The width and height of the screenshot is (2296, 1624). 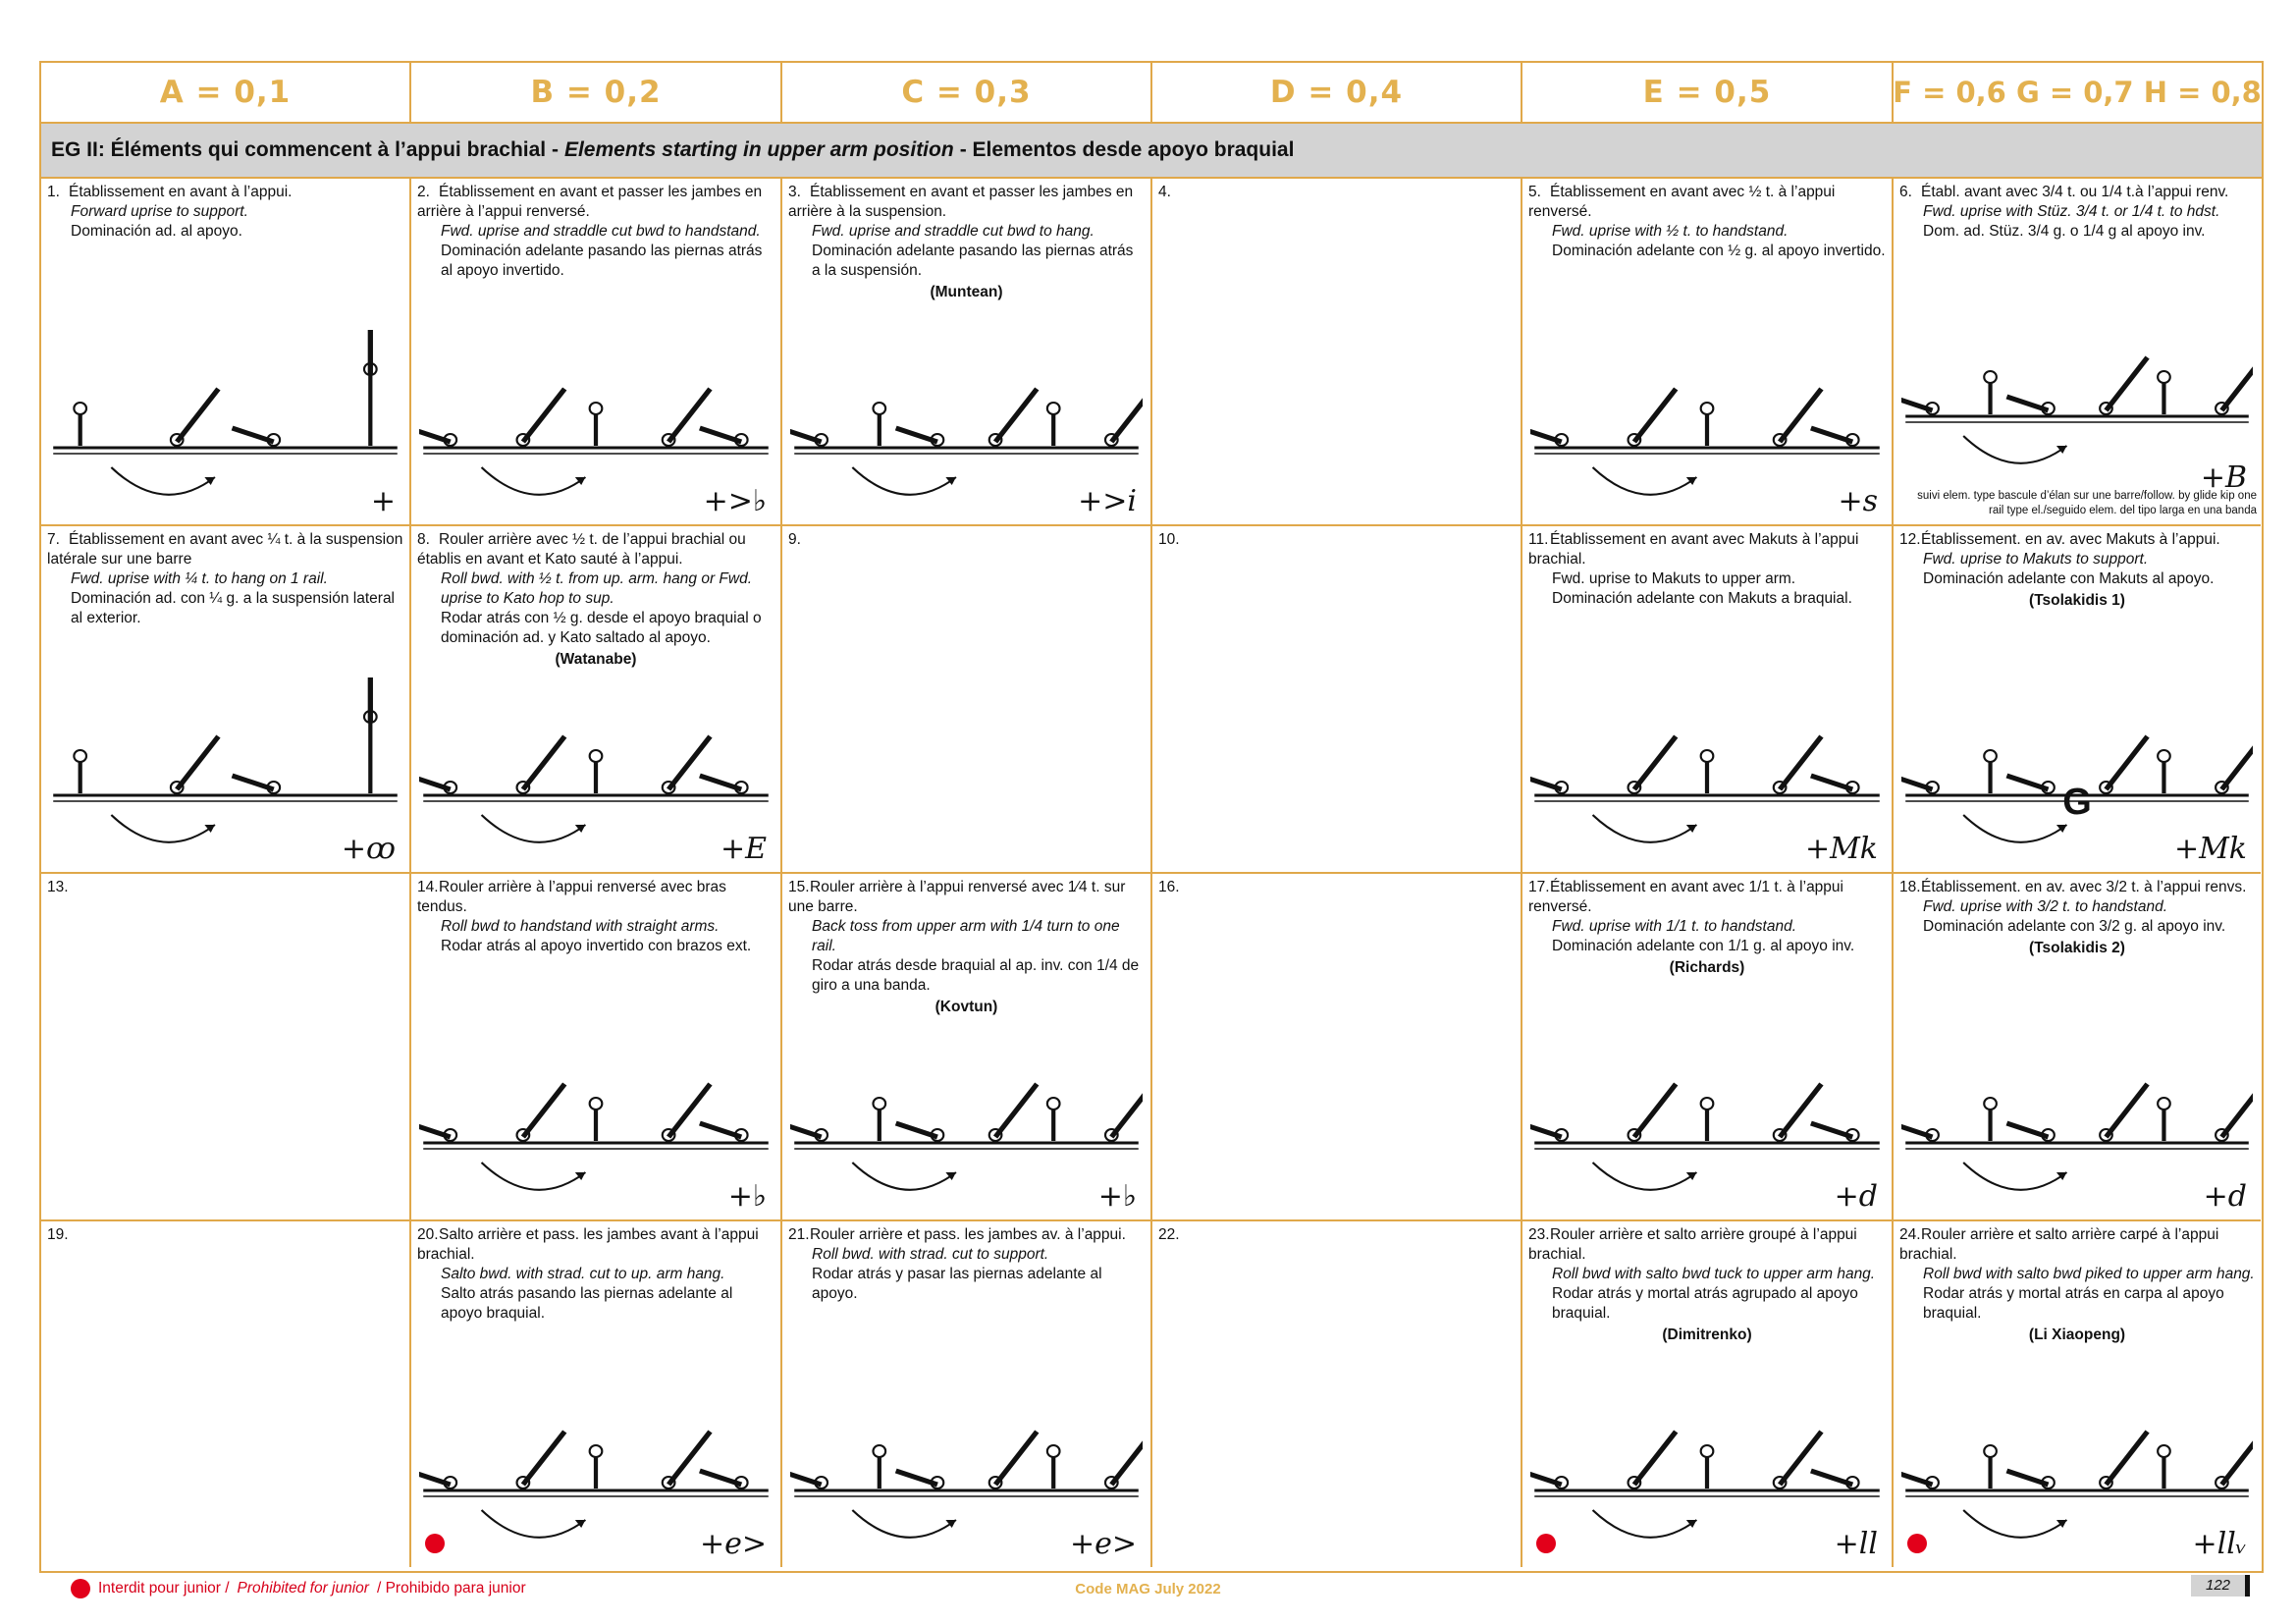 I want to click on element-symbol: +Mk, so click(x=1841, y=849).